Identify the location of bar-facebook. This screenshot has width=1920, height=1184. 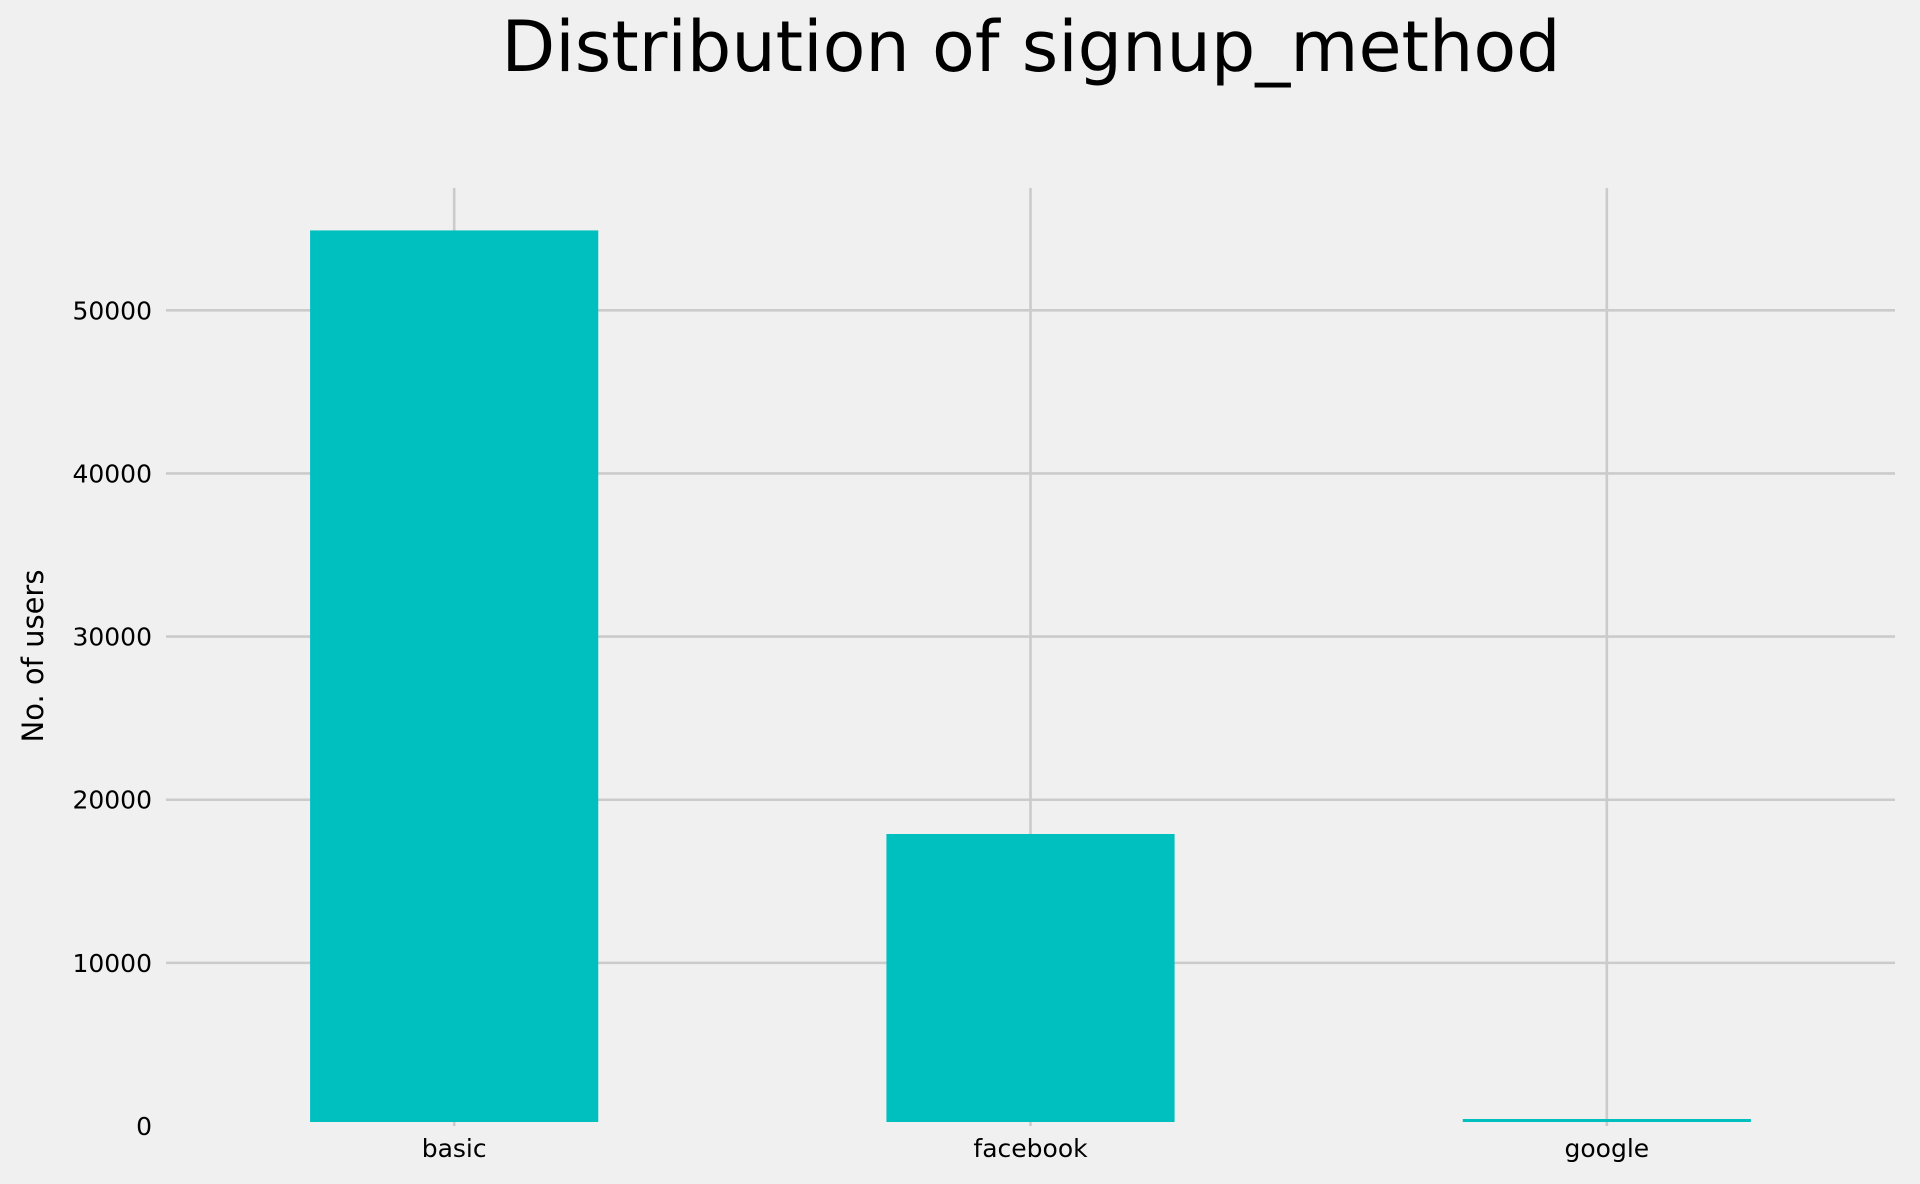
(1030, 977).